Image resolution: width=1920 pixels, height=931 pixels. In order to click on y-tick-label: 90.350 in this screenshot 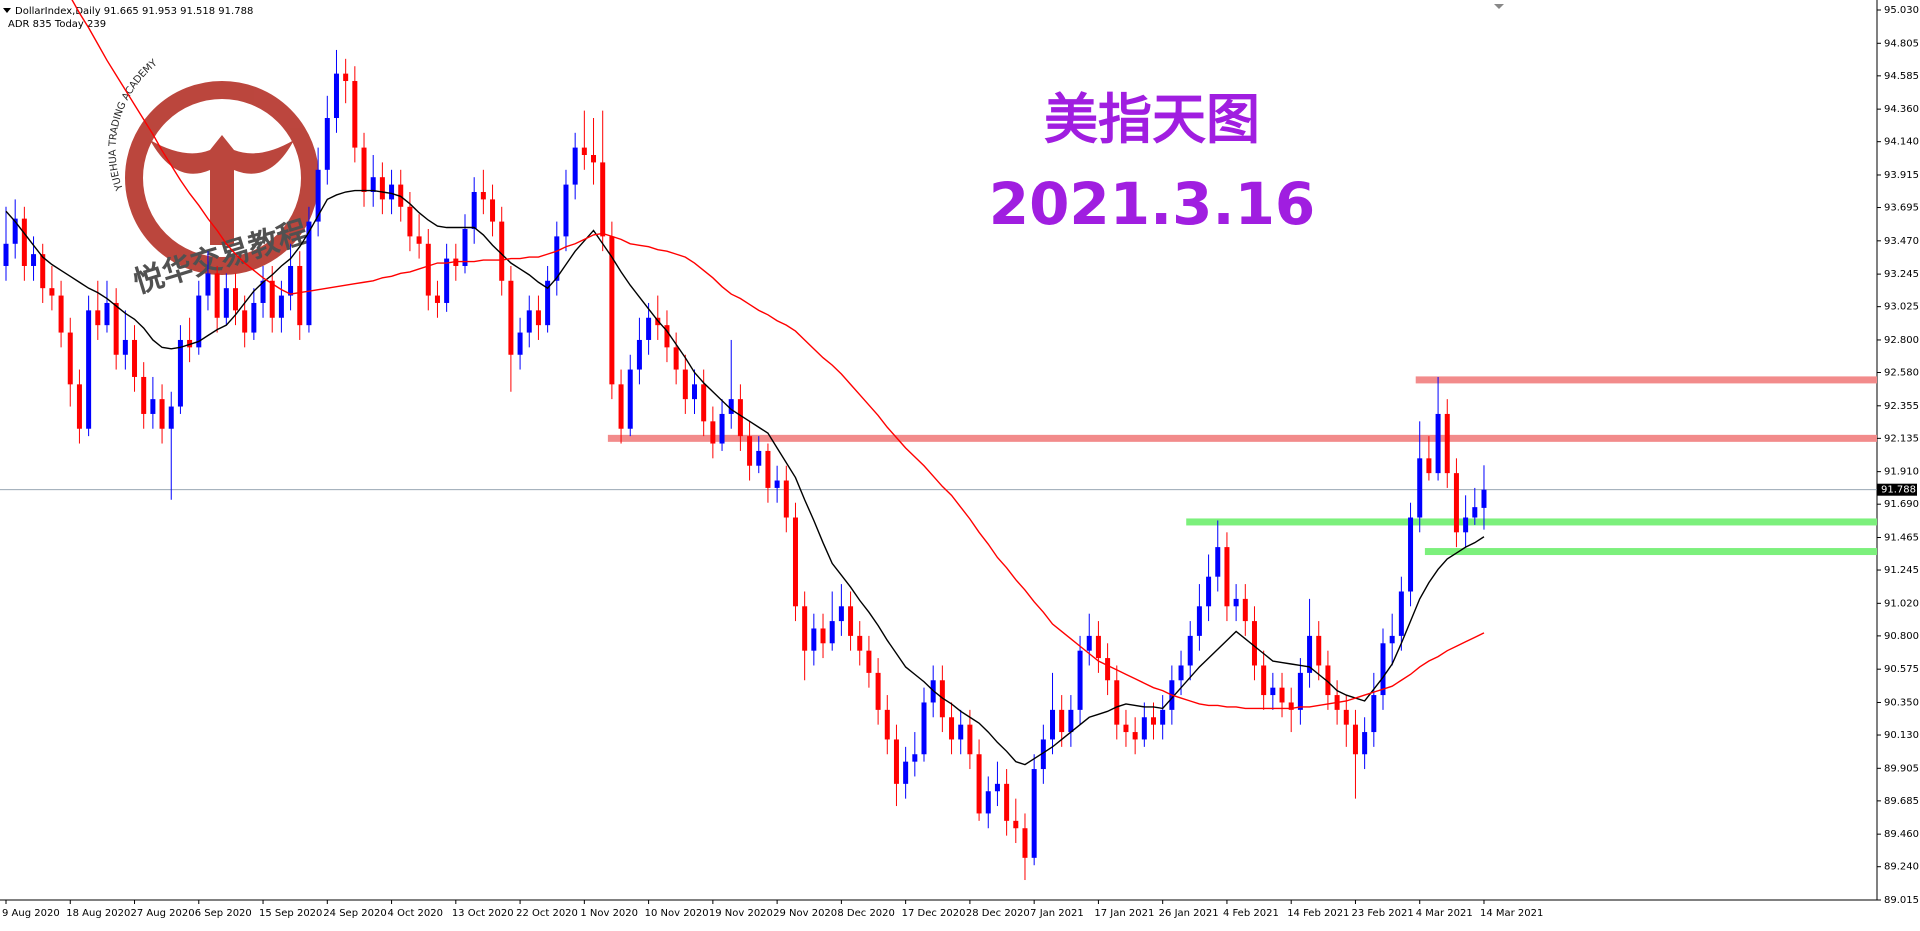, I will do `click(1901, 702)`.